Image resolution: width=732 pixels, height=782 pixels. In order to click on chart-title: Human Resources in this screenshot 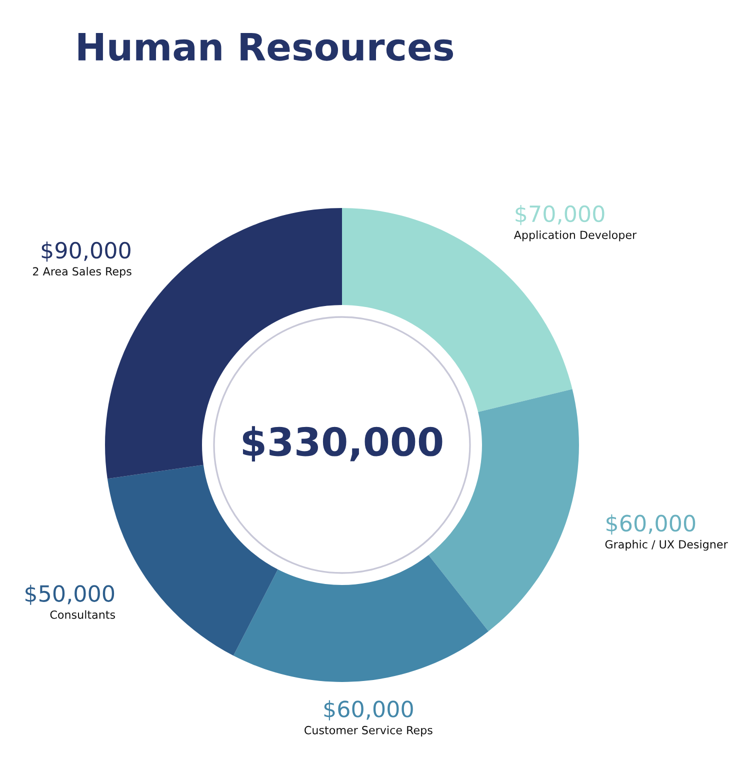, I will do `click(265, 47)`.